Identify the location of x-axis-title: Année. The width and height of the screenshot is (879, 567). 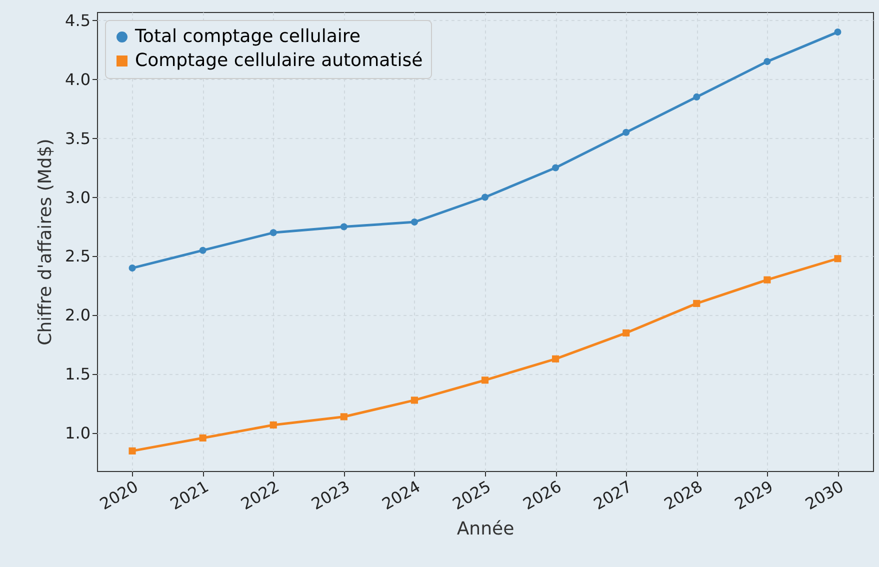
(485, 529).